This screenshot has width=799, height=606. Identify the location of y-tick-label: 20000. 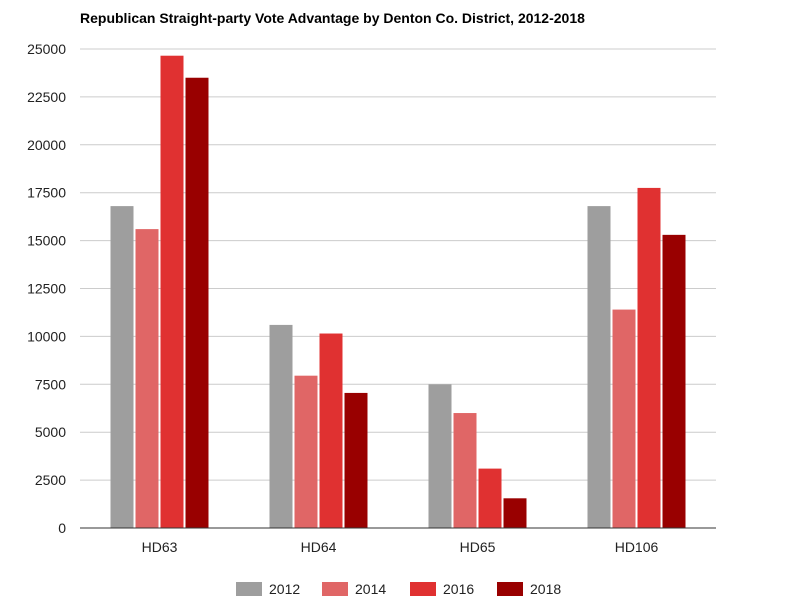
(46, 145).